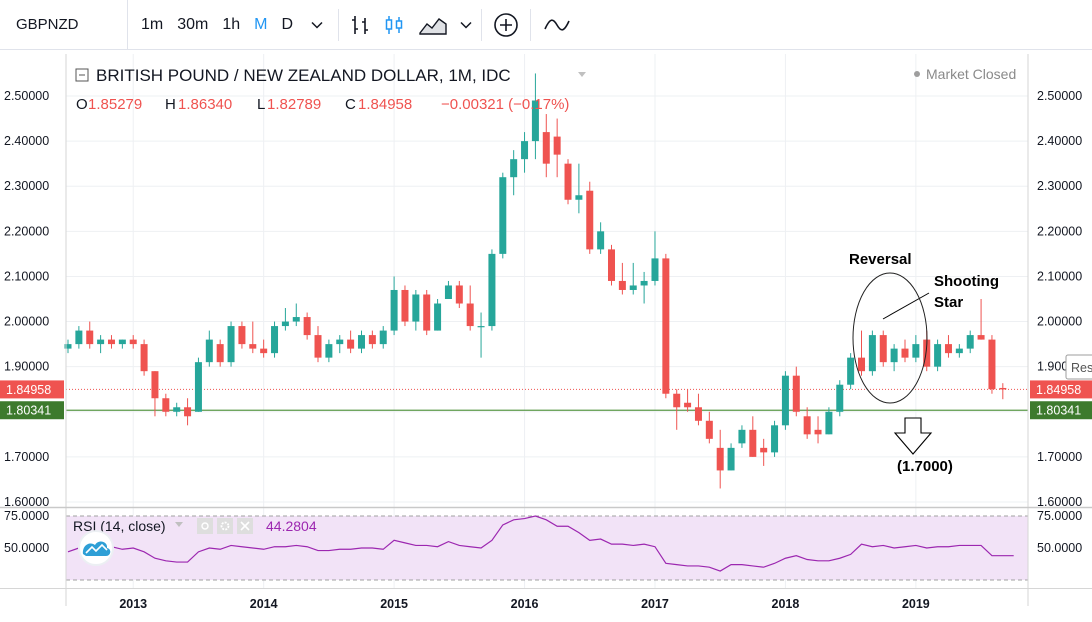 The height and width of the screenshot is (622, 1092). What do you see at coordinates (917, 74) in the screenshot?
I see `status-dot-icon` at bounding box center [917, 74].